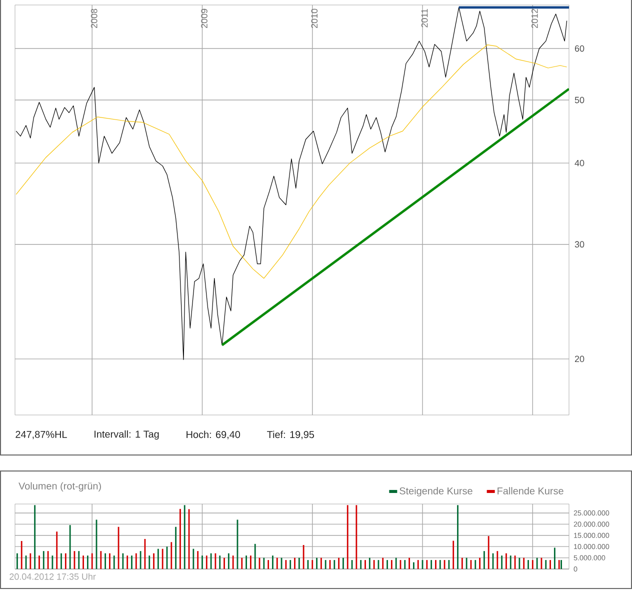 This screenshot has height=590, width=632. Describe the element at coordinates (531, 490) in the screenshot. I see `legend-label: Fallende Kurse` at that location.